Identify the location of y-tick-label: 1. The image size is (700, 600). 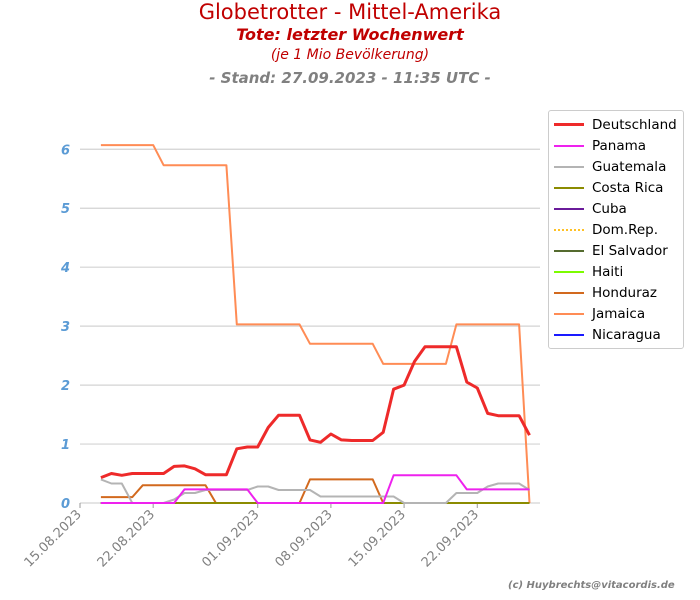
(65, 445).